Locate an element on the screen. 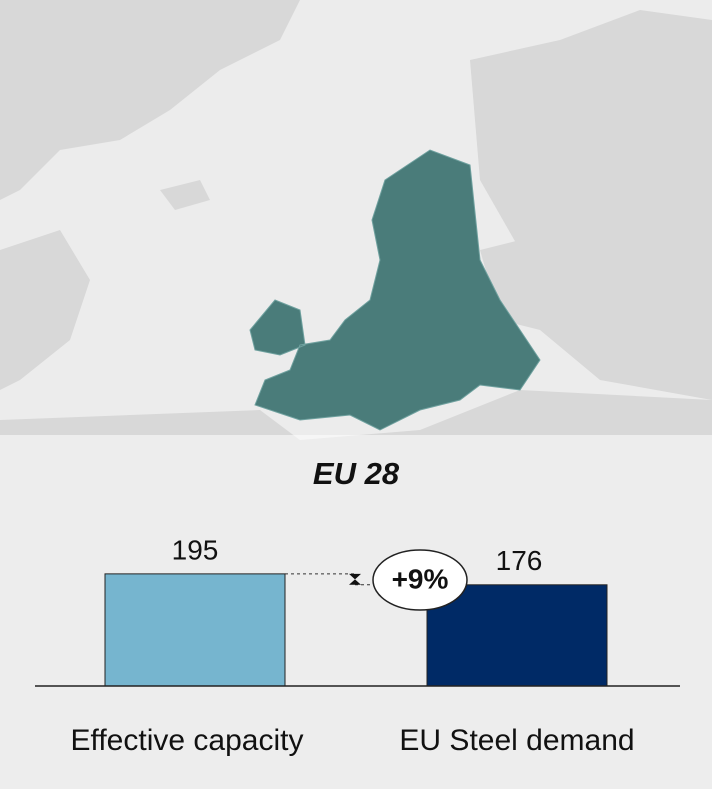  x-tick-label: Effective capacity is located at coordinates (187, 740).